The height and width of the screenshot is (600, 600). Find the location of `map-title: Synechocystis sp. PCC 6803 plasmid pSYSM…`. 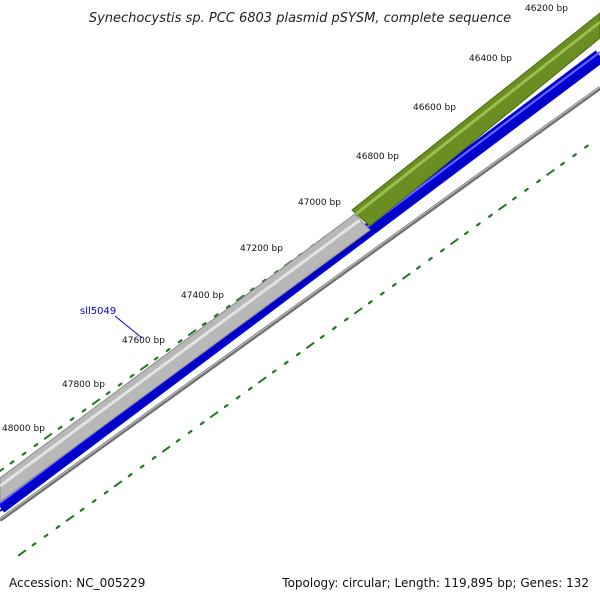

map-title: Synechocystis sp. PCC 6803 plasmid pSYSM… is located at coordinates (300, 18).